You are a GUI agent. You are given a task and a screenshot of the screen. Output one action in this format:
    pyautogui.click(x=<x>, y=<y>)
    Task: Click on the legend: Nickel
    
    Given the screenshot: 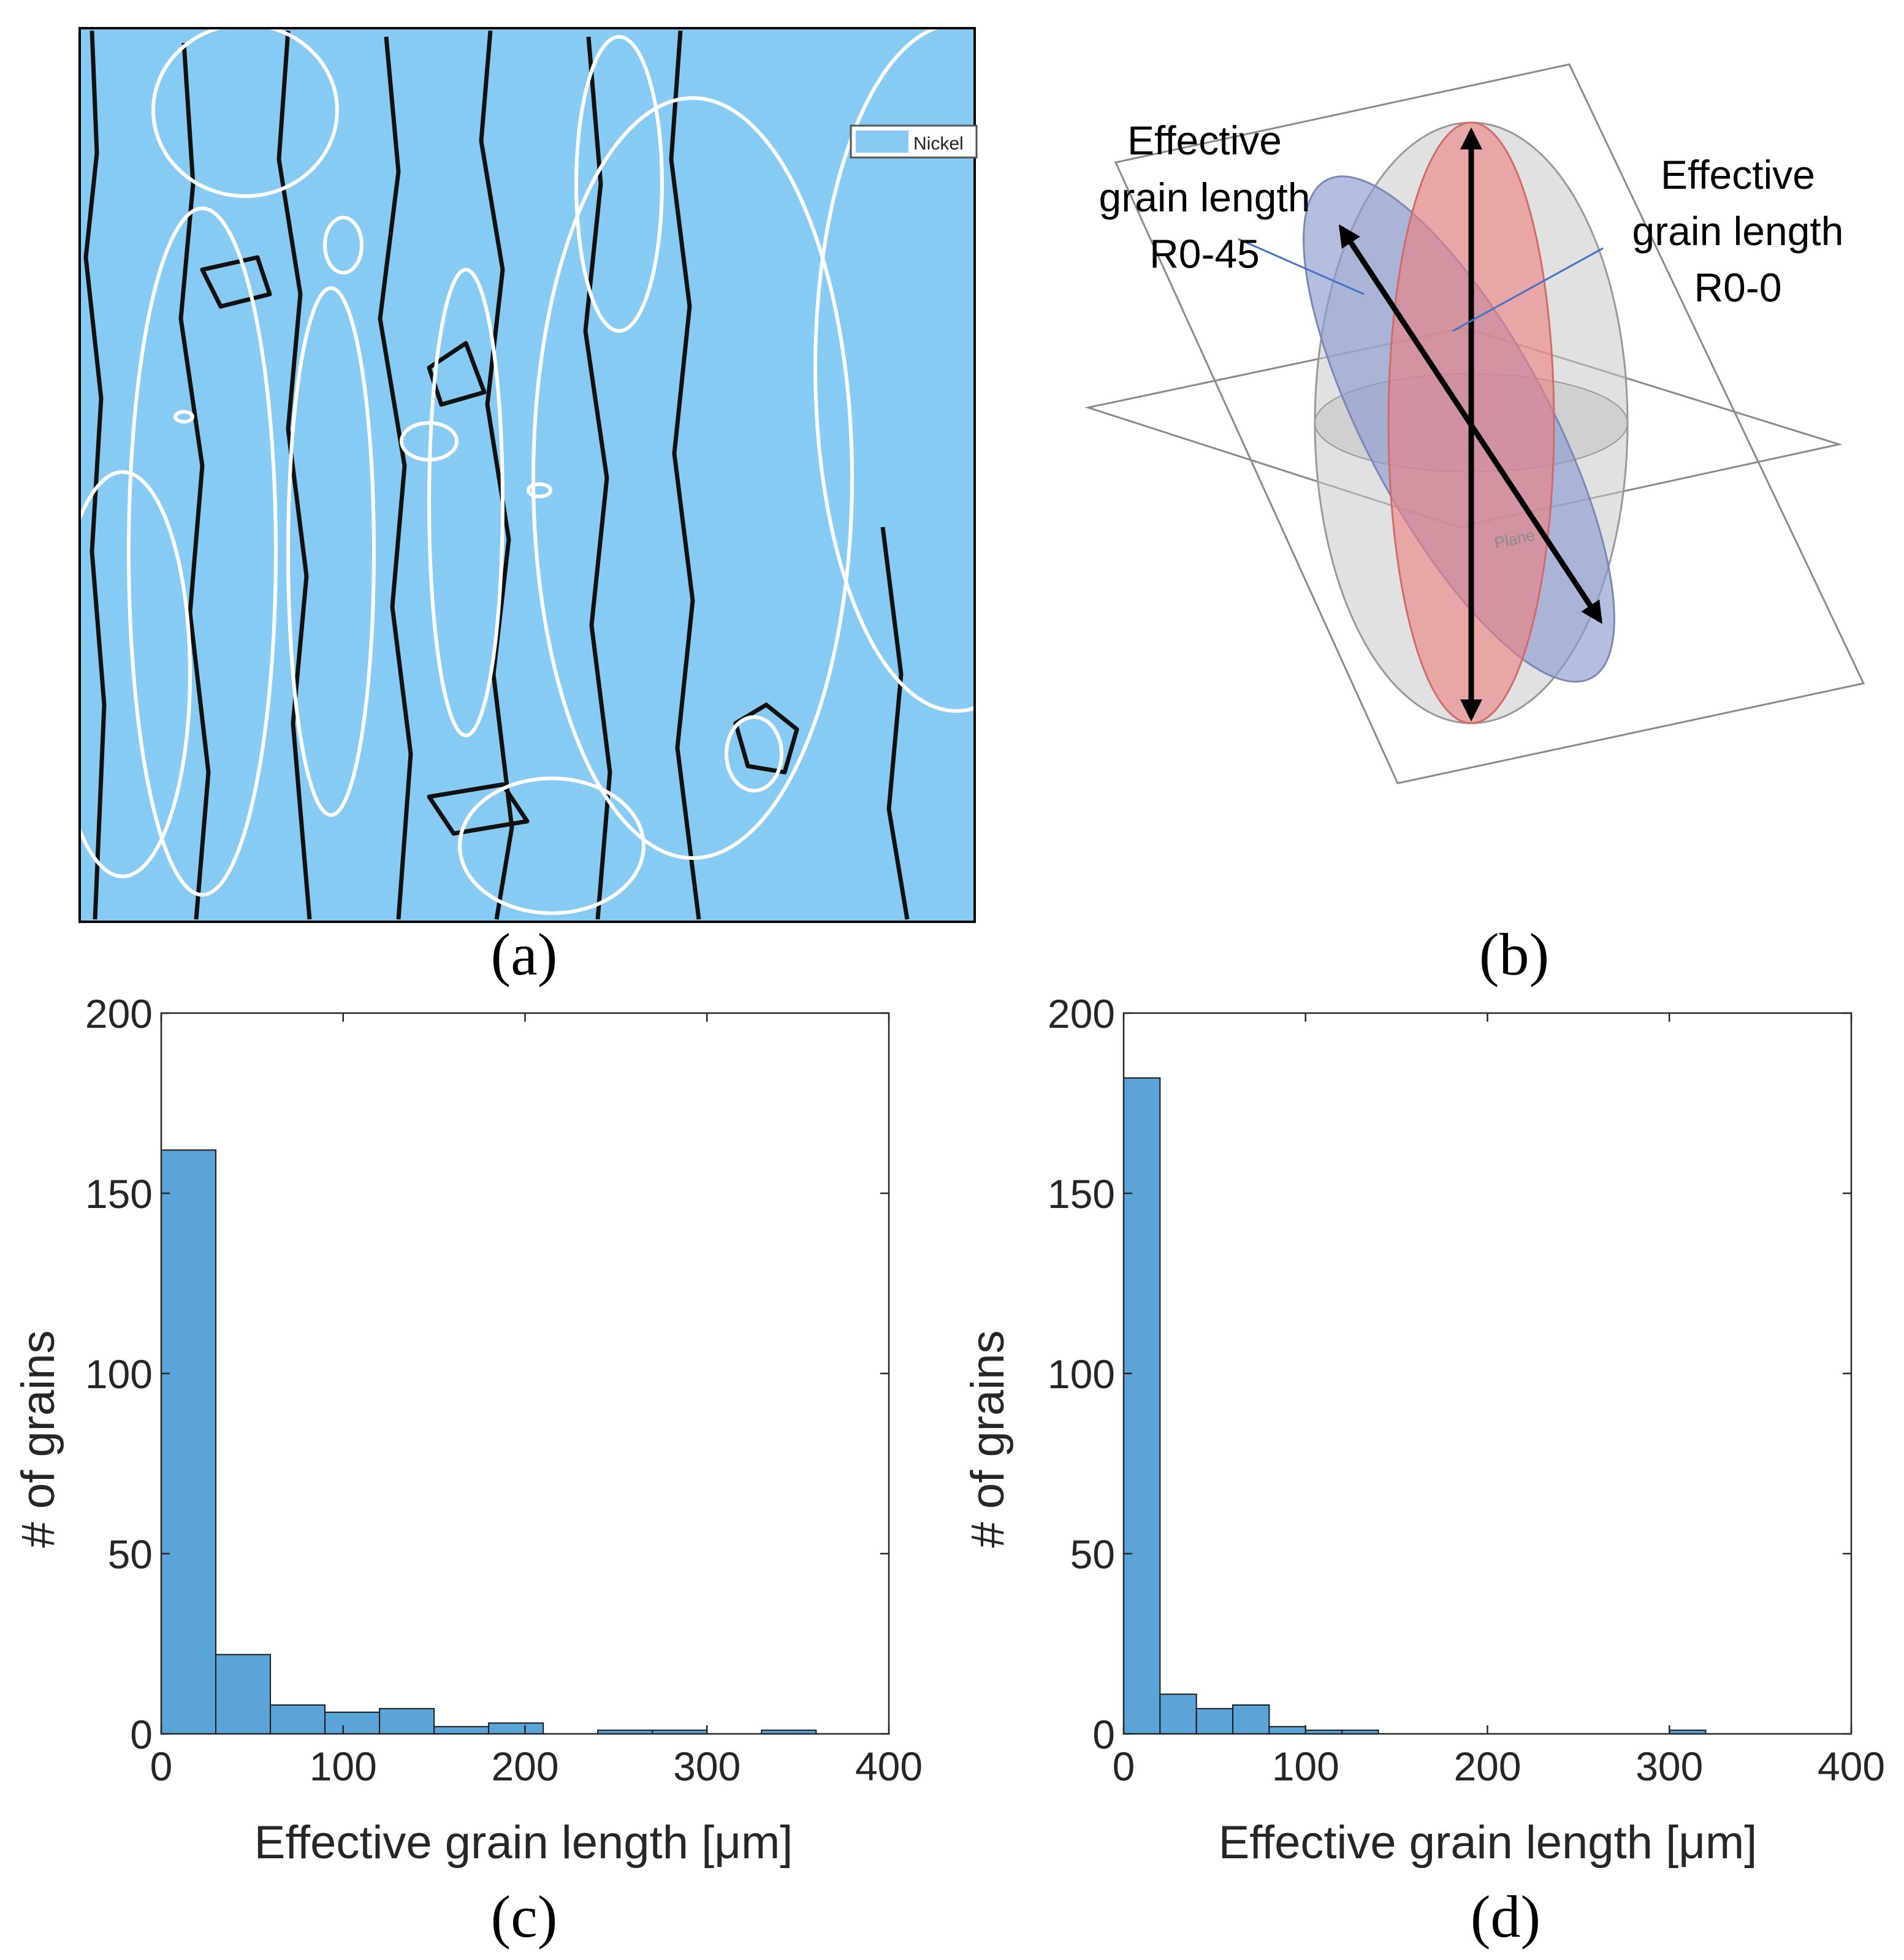 What is the action you would take?
    pyautogui.click(x=914, y=141)
    